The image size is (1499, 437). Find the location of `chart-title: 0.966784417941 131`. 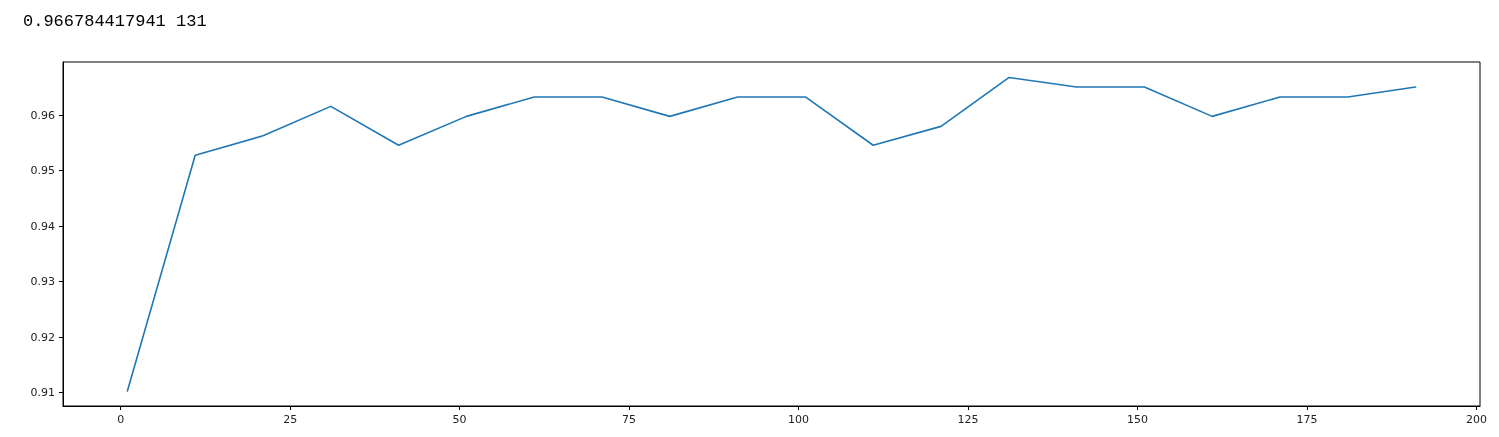

chart-title: 0.966784417941 131 is located at coordinates (115, 21).